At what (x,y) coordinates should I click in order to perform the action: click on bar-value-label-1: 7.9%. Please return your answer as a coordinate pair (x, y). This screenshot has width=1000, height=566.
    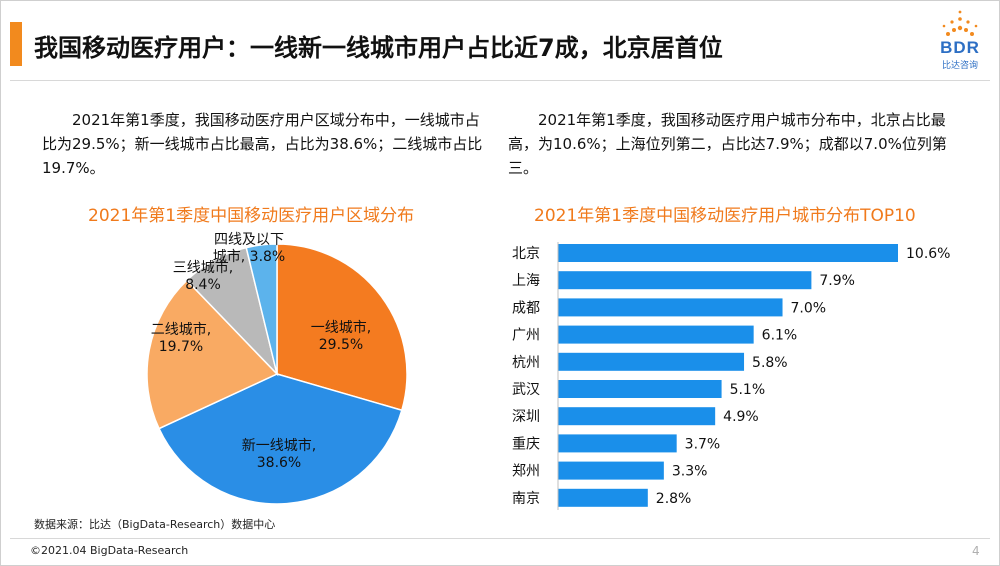
    Looking at the image, I should click on (837, 281).